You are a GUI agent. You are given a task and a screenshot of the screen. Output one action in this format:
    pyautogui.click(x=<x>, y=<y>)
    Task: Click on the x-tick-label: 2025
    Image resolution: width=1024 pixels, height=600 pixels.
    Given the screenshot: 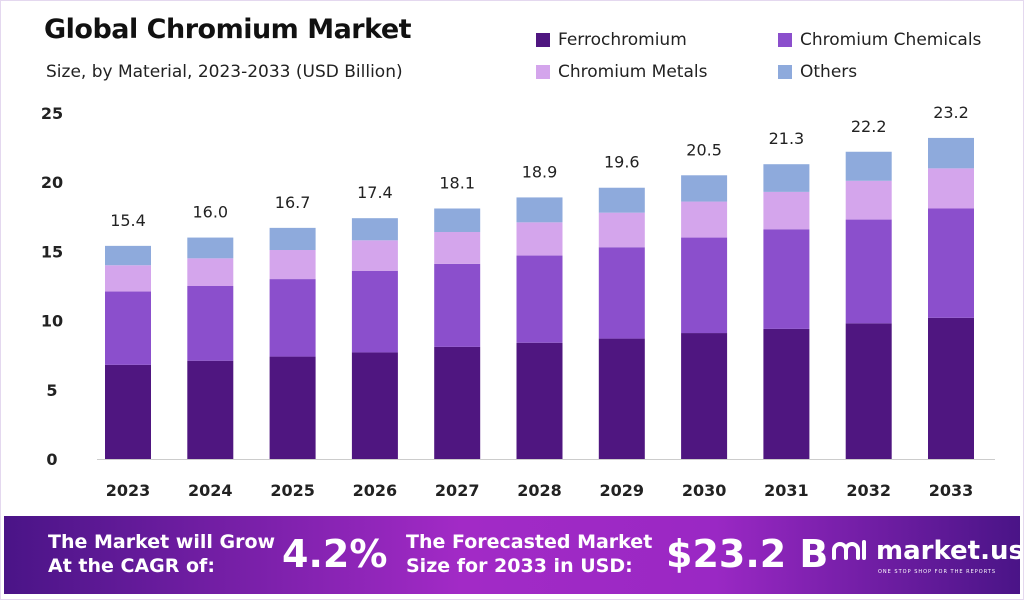 What is the action you would take?
    pyautogui.click(x=292, y=490)
    